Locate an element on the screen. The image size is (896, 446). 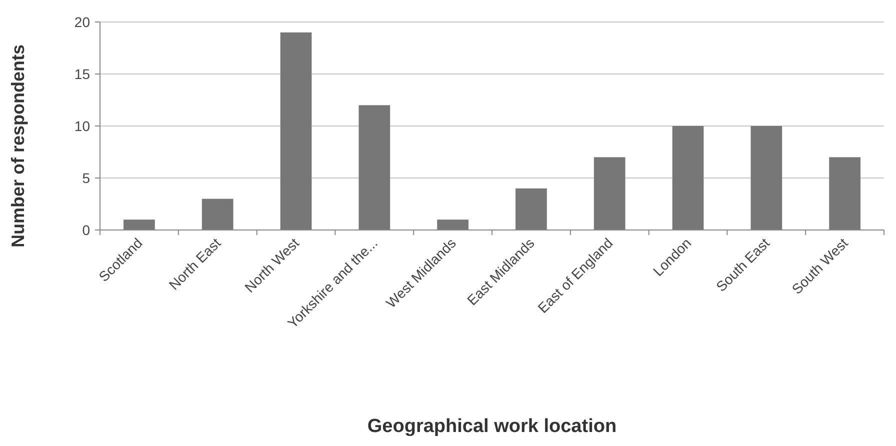
y-tick-label: 20 is located at coordinates (82, 22).